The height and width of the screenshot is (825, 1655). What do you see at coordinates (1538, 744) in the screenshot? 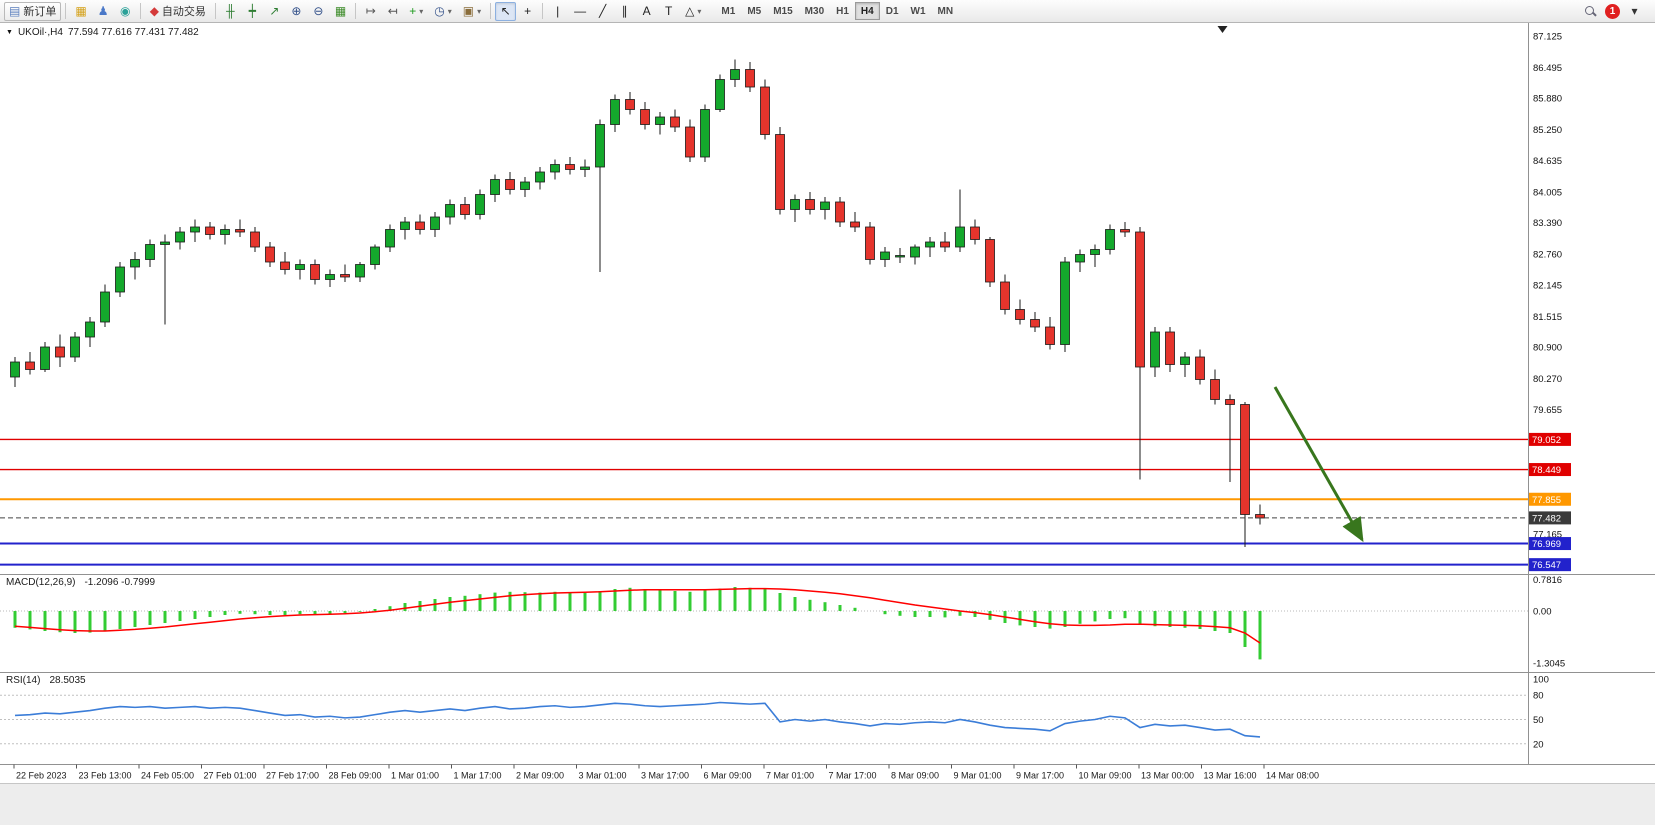
I see `svg-text: 20` at bounding box center [1538, 744].